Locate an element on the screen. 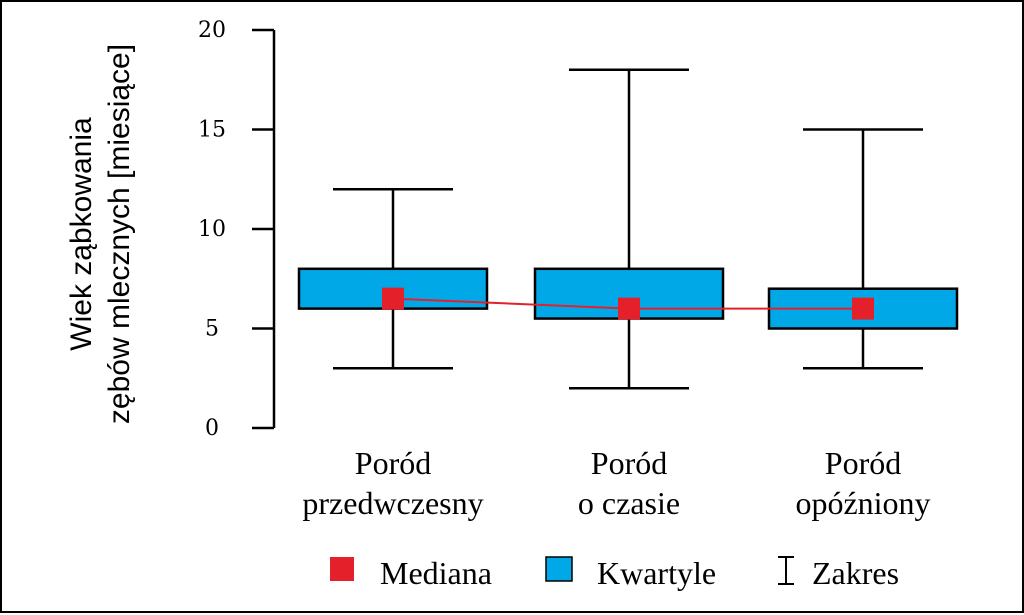  y-axis-label-line: zębów mlecznych [miesiące] is located at coordinates (119, 234).